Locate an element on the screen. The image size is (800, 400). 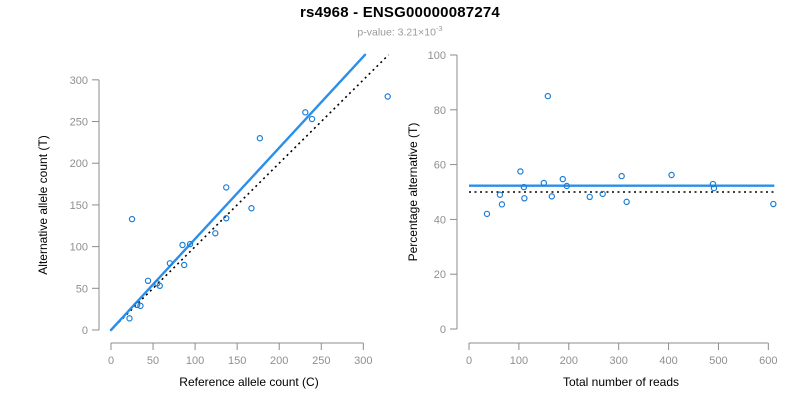
y-tick-label: 200 is located at coordinates (79, 164).